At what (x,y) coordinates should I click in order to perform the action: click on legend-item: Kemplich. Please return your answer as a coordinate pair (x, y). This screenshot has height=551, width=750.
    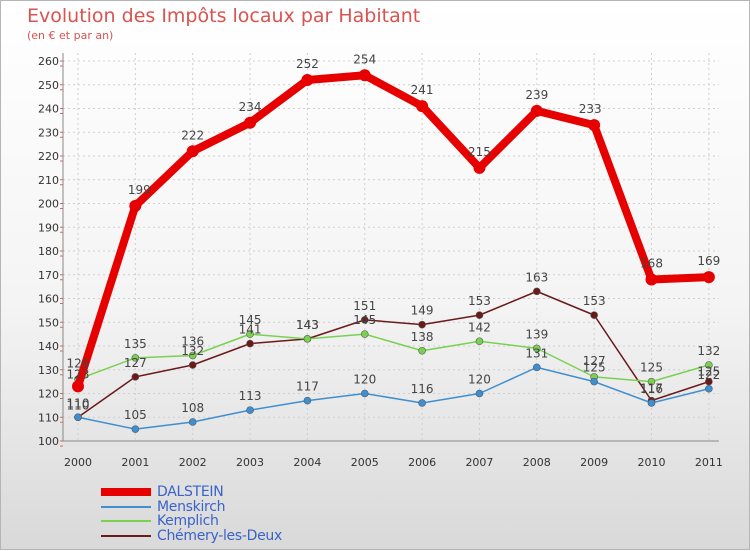
    Looking at the image, I should click on (221, 521).